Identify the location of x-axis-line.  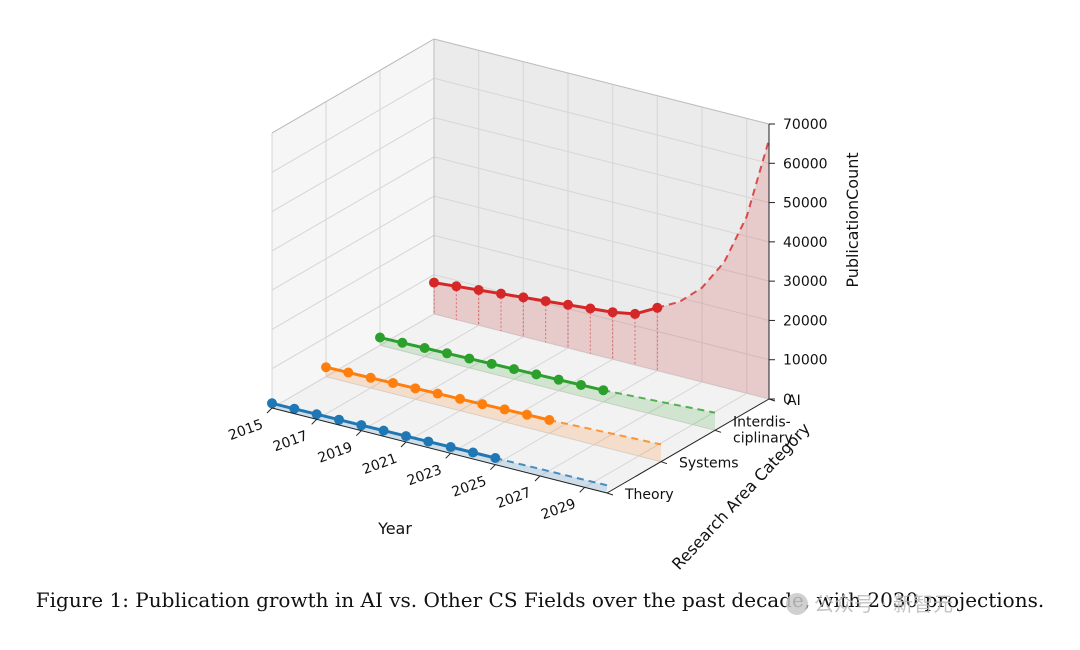
(439, 450).